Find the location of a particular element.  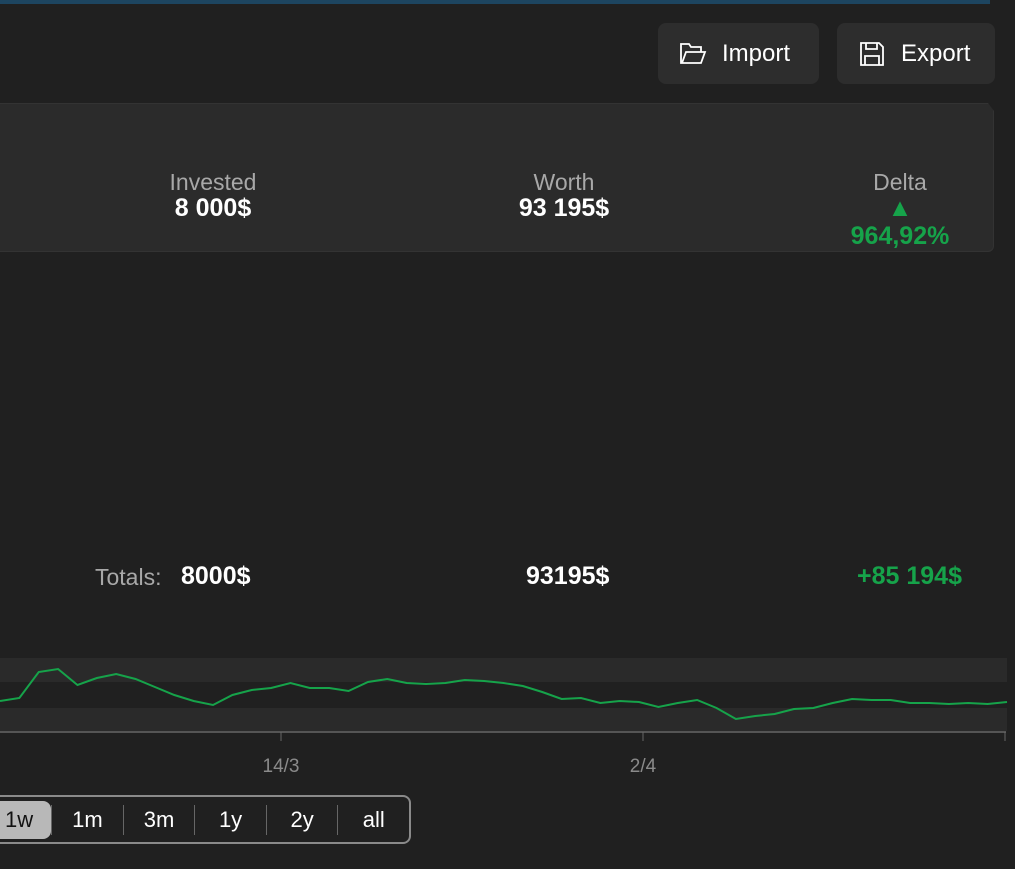

worth-series-line is located at coordinates (504, 694).